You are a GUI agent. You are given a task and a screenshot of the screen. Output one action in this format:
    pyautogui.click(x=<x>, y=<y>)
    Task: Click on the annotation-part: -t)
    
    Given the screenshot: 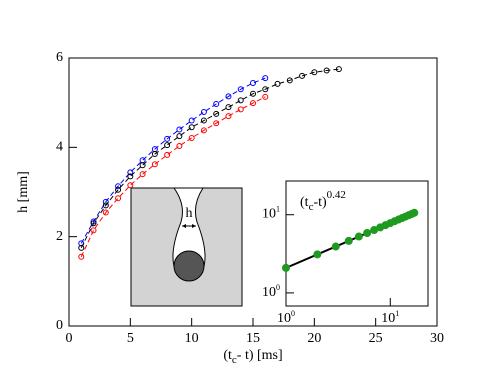 What is the action you would take?
    pyautogui.click(x=320, y=202)
    